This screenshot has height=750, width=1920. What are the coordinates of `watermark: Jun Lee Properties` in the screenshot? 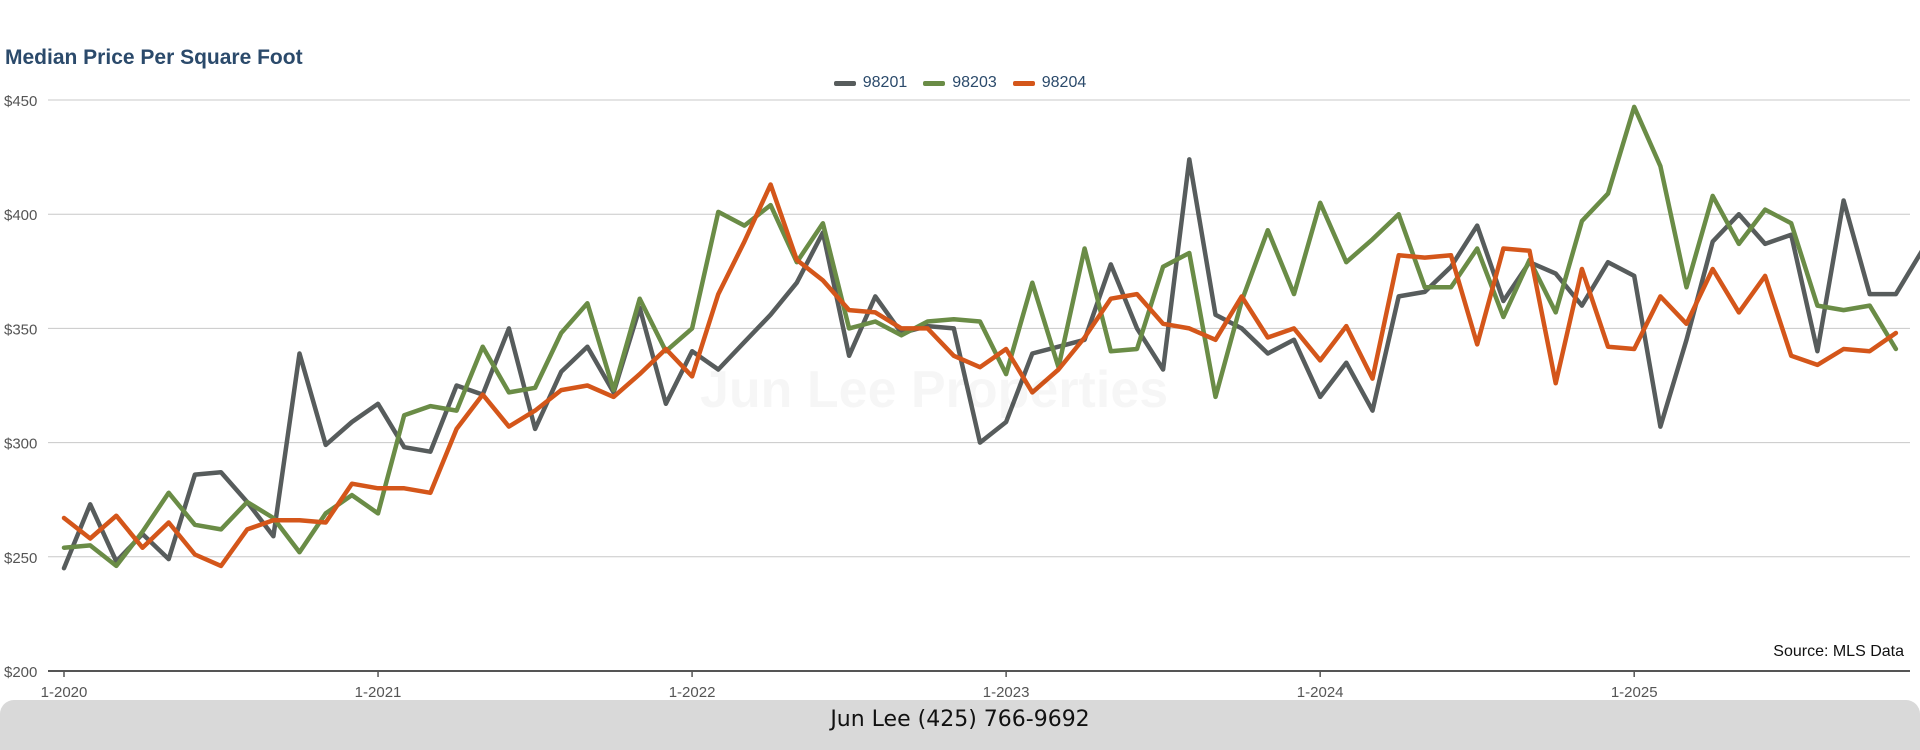 It's located at (934, 390).